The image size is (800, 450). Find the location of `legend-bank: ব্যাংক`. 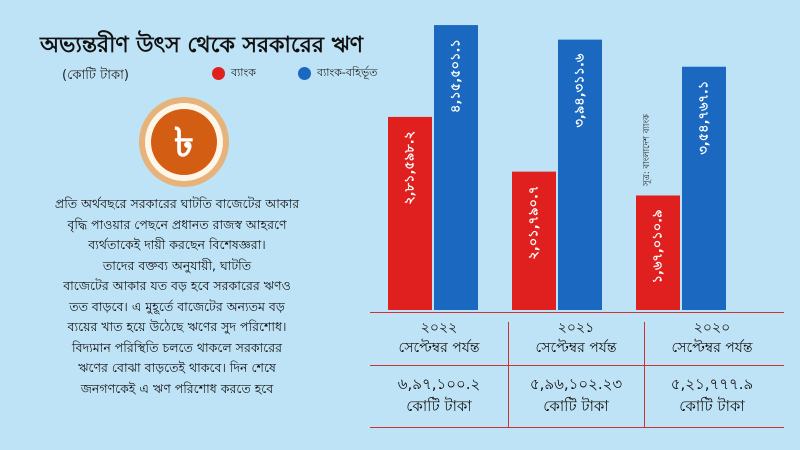

legend-bank: ব্যাংক is located at coordinates (234, 73).